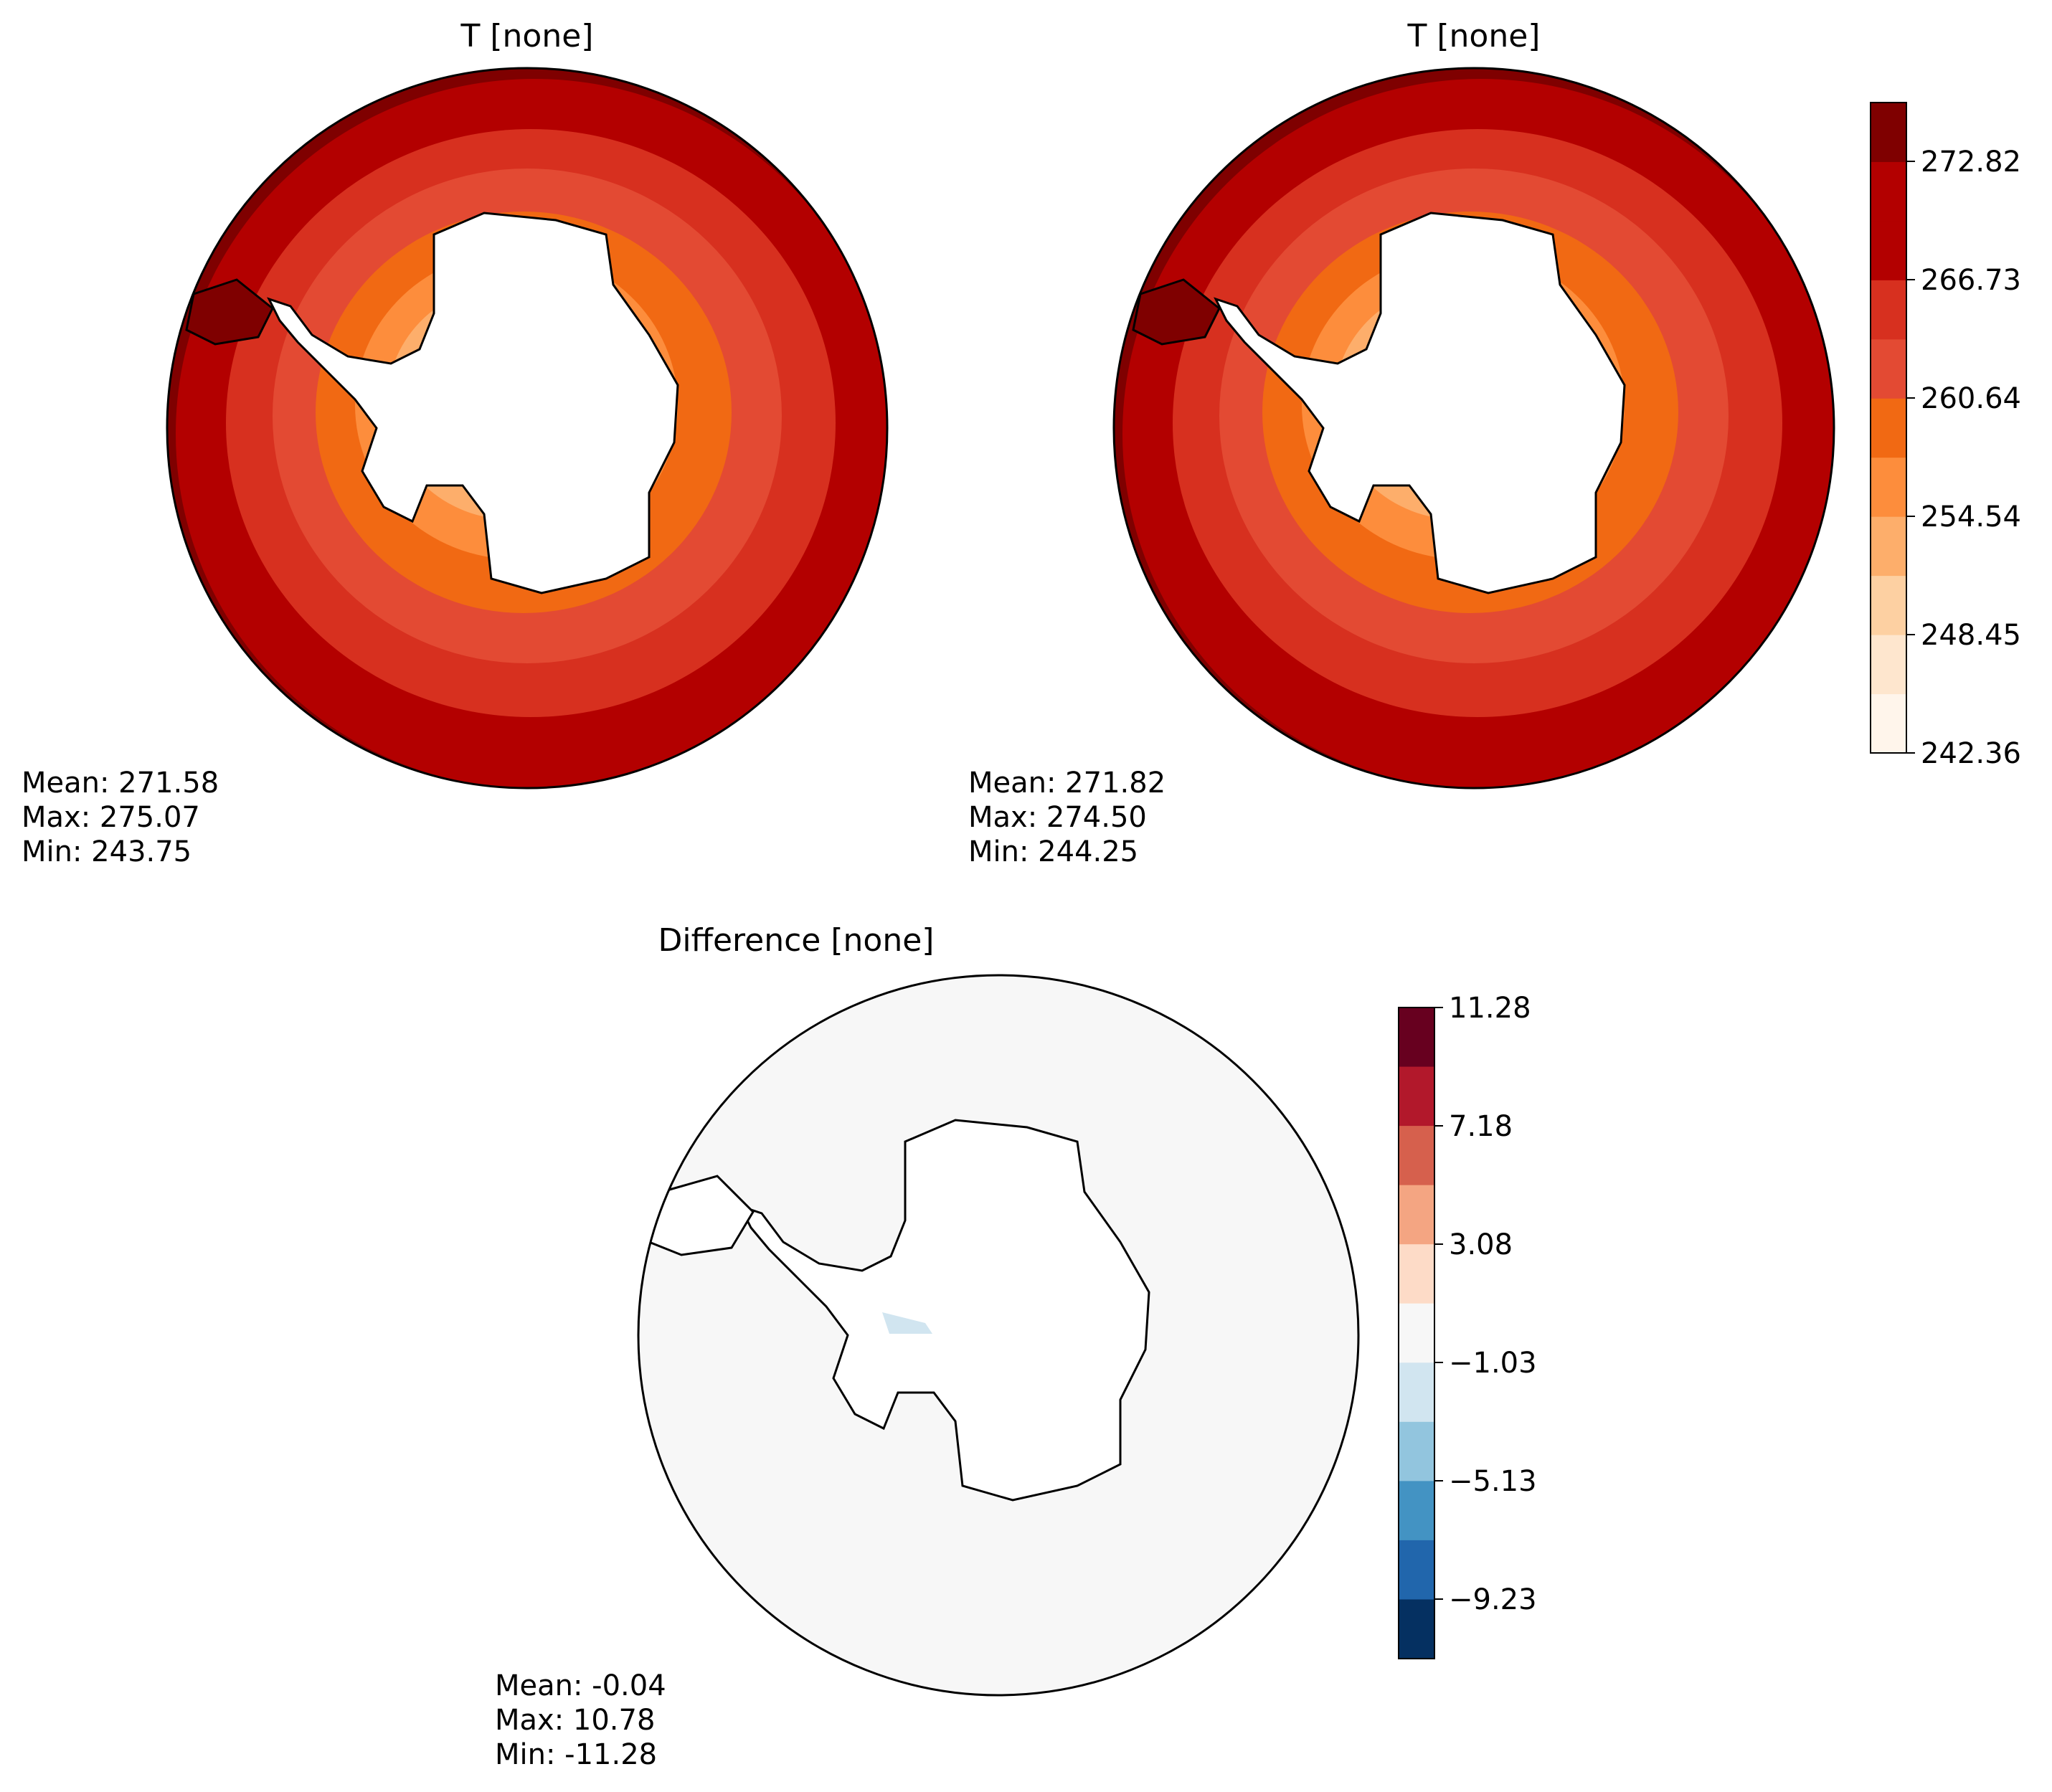  I want to click on colorbar-tick-label: 11.28, so click(1490, 1008).